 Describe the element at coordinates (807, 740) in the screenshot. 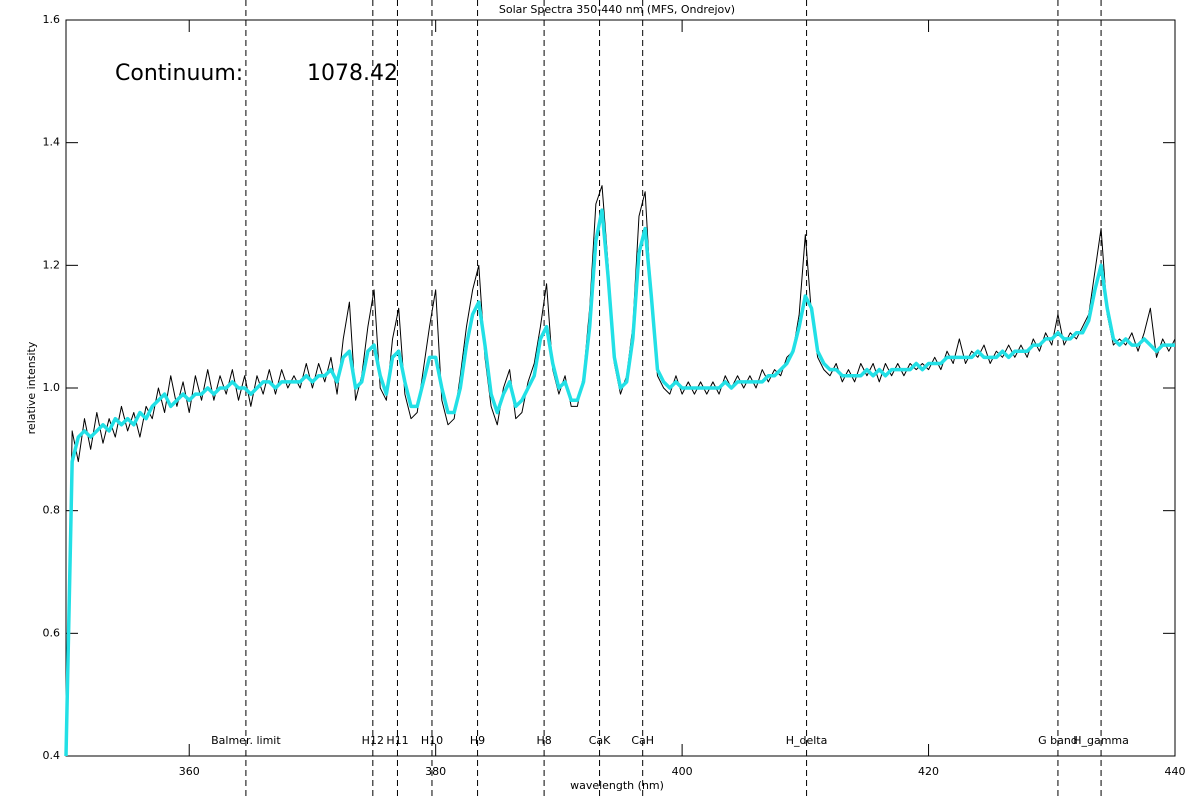

I see `spectral-line-label: H_delta` at that location.